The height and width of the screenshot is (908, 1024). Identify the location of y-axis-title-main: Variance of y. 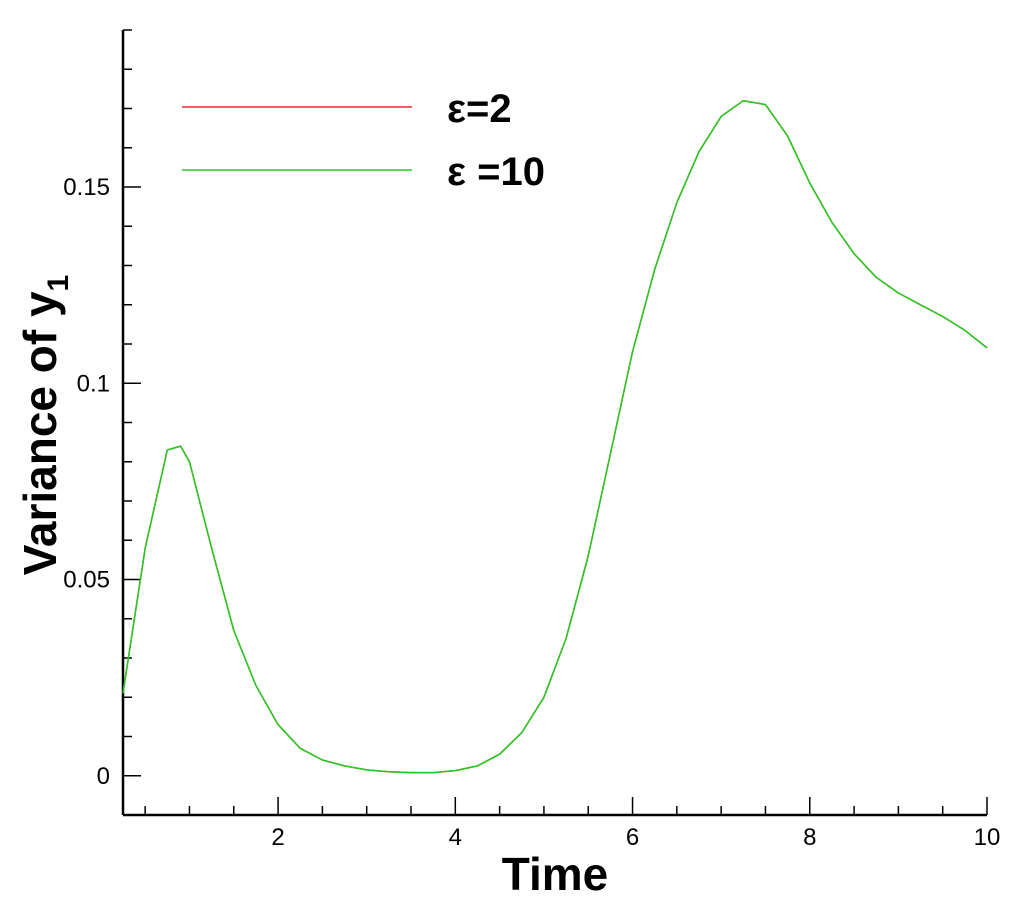
(40, 433).